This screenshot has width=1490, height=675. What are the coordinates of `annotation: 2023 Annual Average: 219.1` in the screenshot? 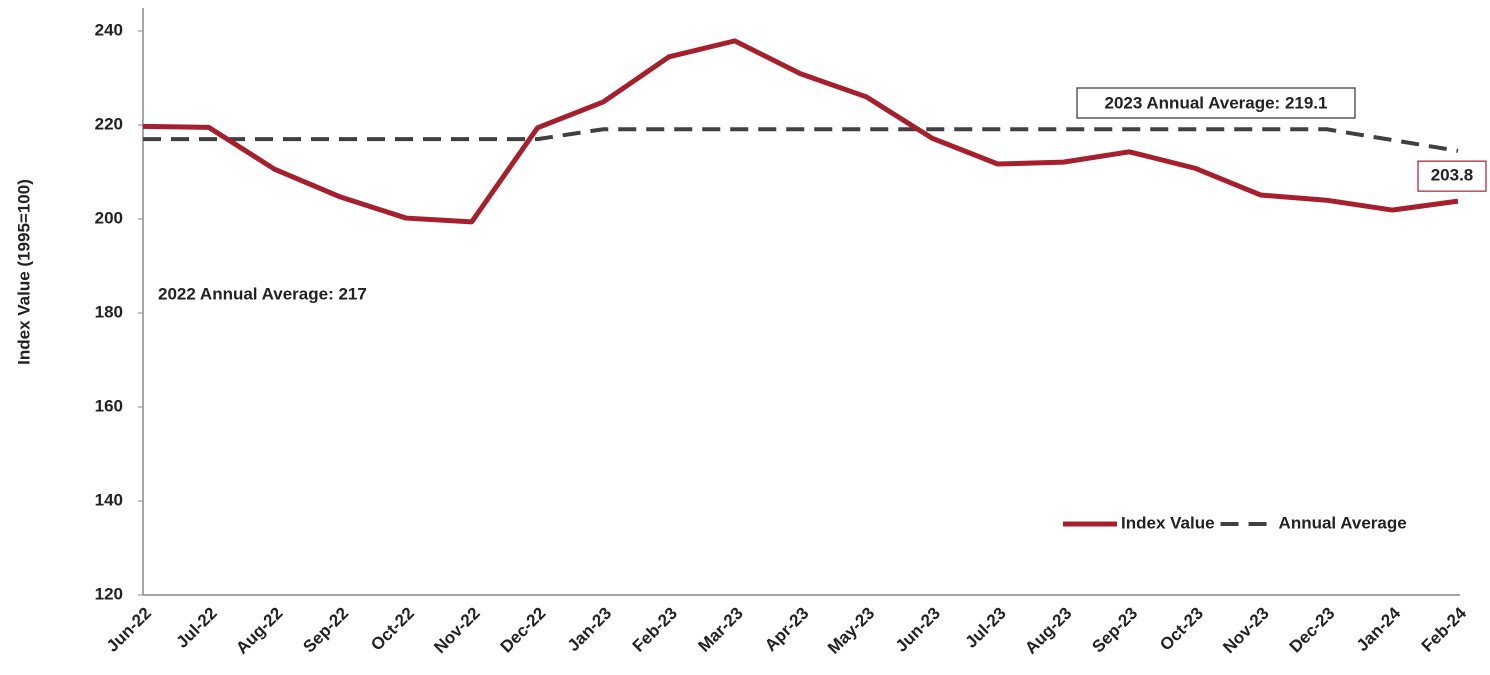 It's located at (1215, 102).